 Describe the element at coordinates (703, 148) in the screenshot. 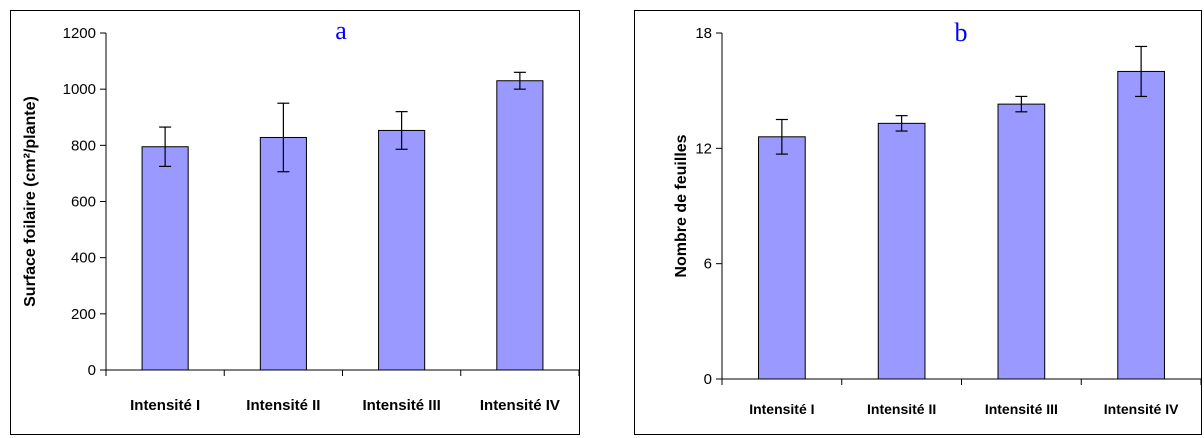

I see `y-tick-label: 12` at that location.